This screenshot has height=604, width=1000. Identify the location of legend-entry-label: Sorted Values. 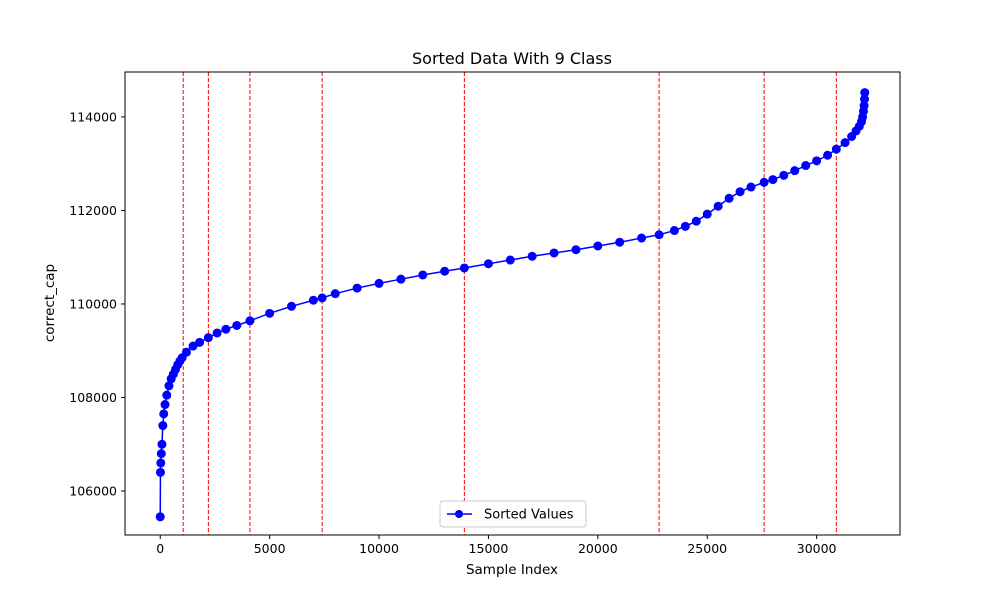
(529, 515).